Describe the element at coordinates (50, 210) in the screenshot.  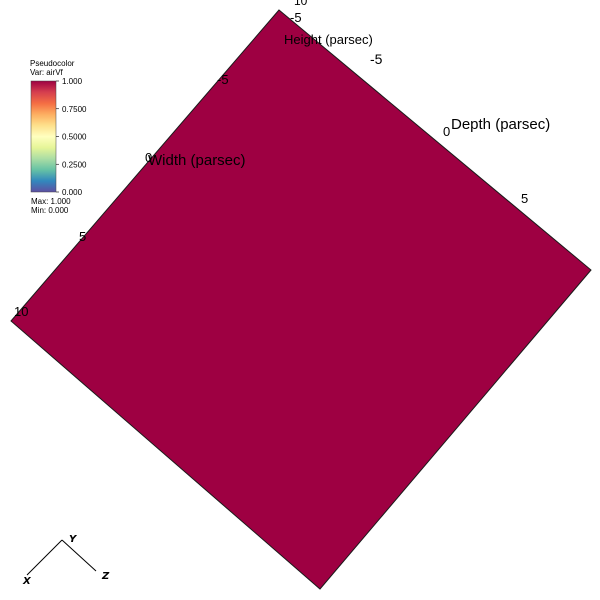
I see `legend-min-label: Min: 0.000` at that location.